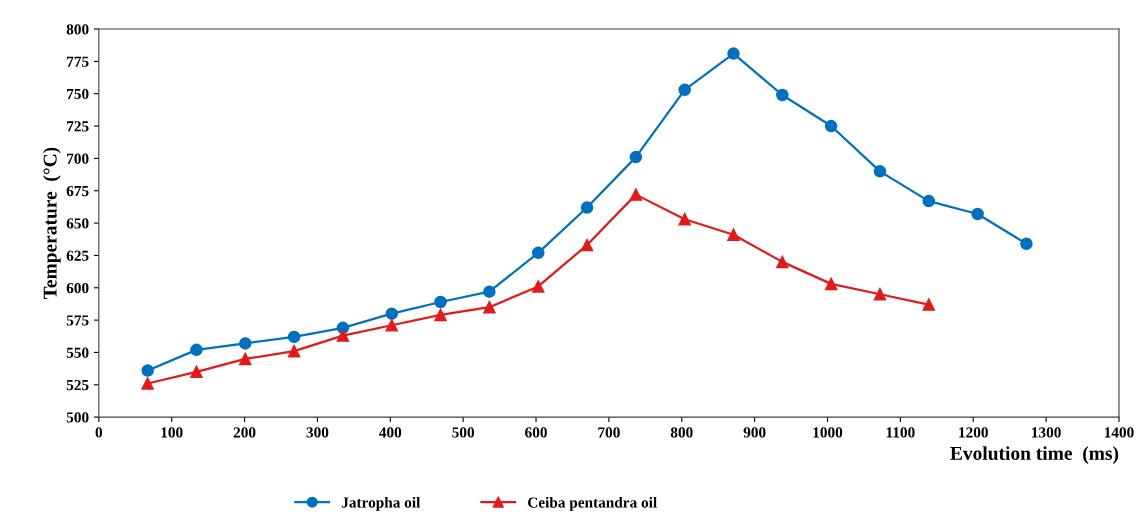 Image resolution: width=1136 pixels, height=528 pixels. I want to click on x-tick-label: 500, so click(463, 432).